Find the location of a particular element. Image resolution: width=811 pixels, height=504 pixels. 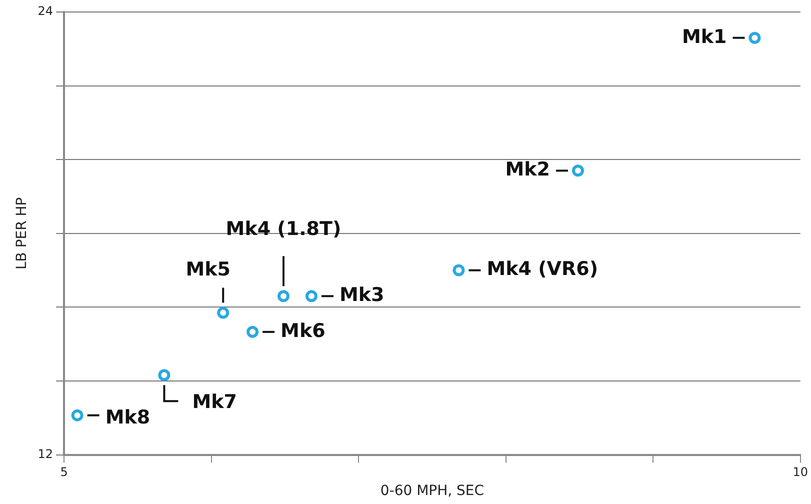

y-axis-title: LB PER HP is located at coordinates (22, 233).